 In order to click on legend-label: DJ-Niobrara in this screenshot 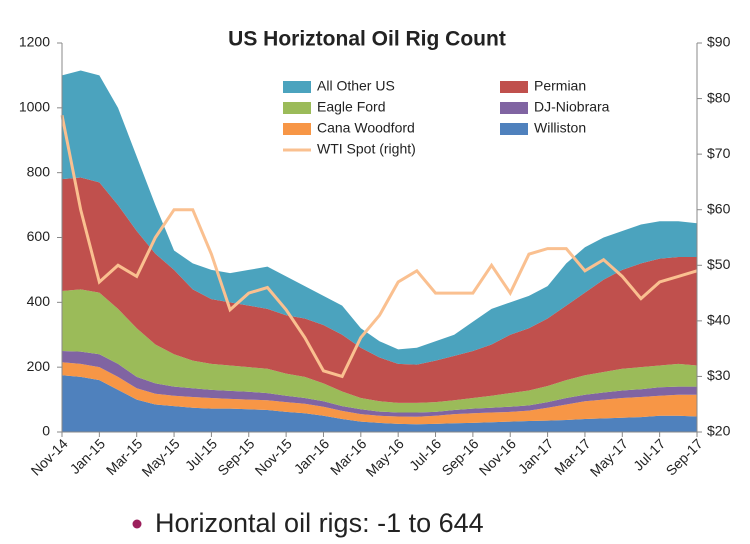, I will do `click(572, 107)`.